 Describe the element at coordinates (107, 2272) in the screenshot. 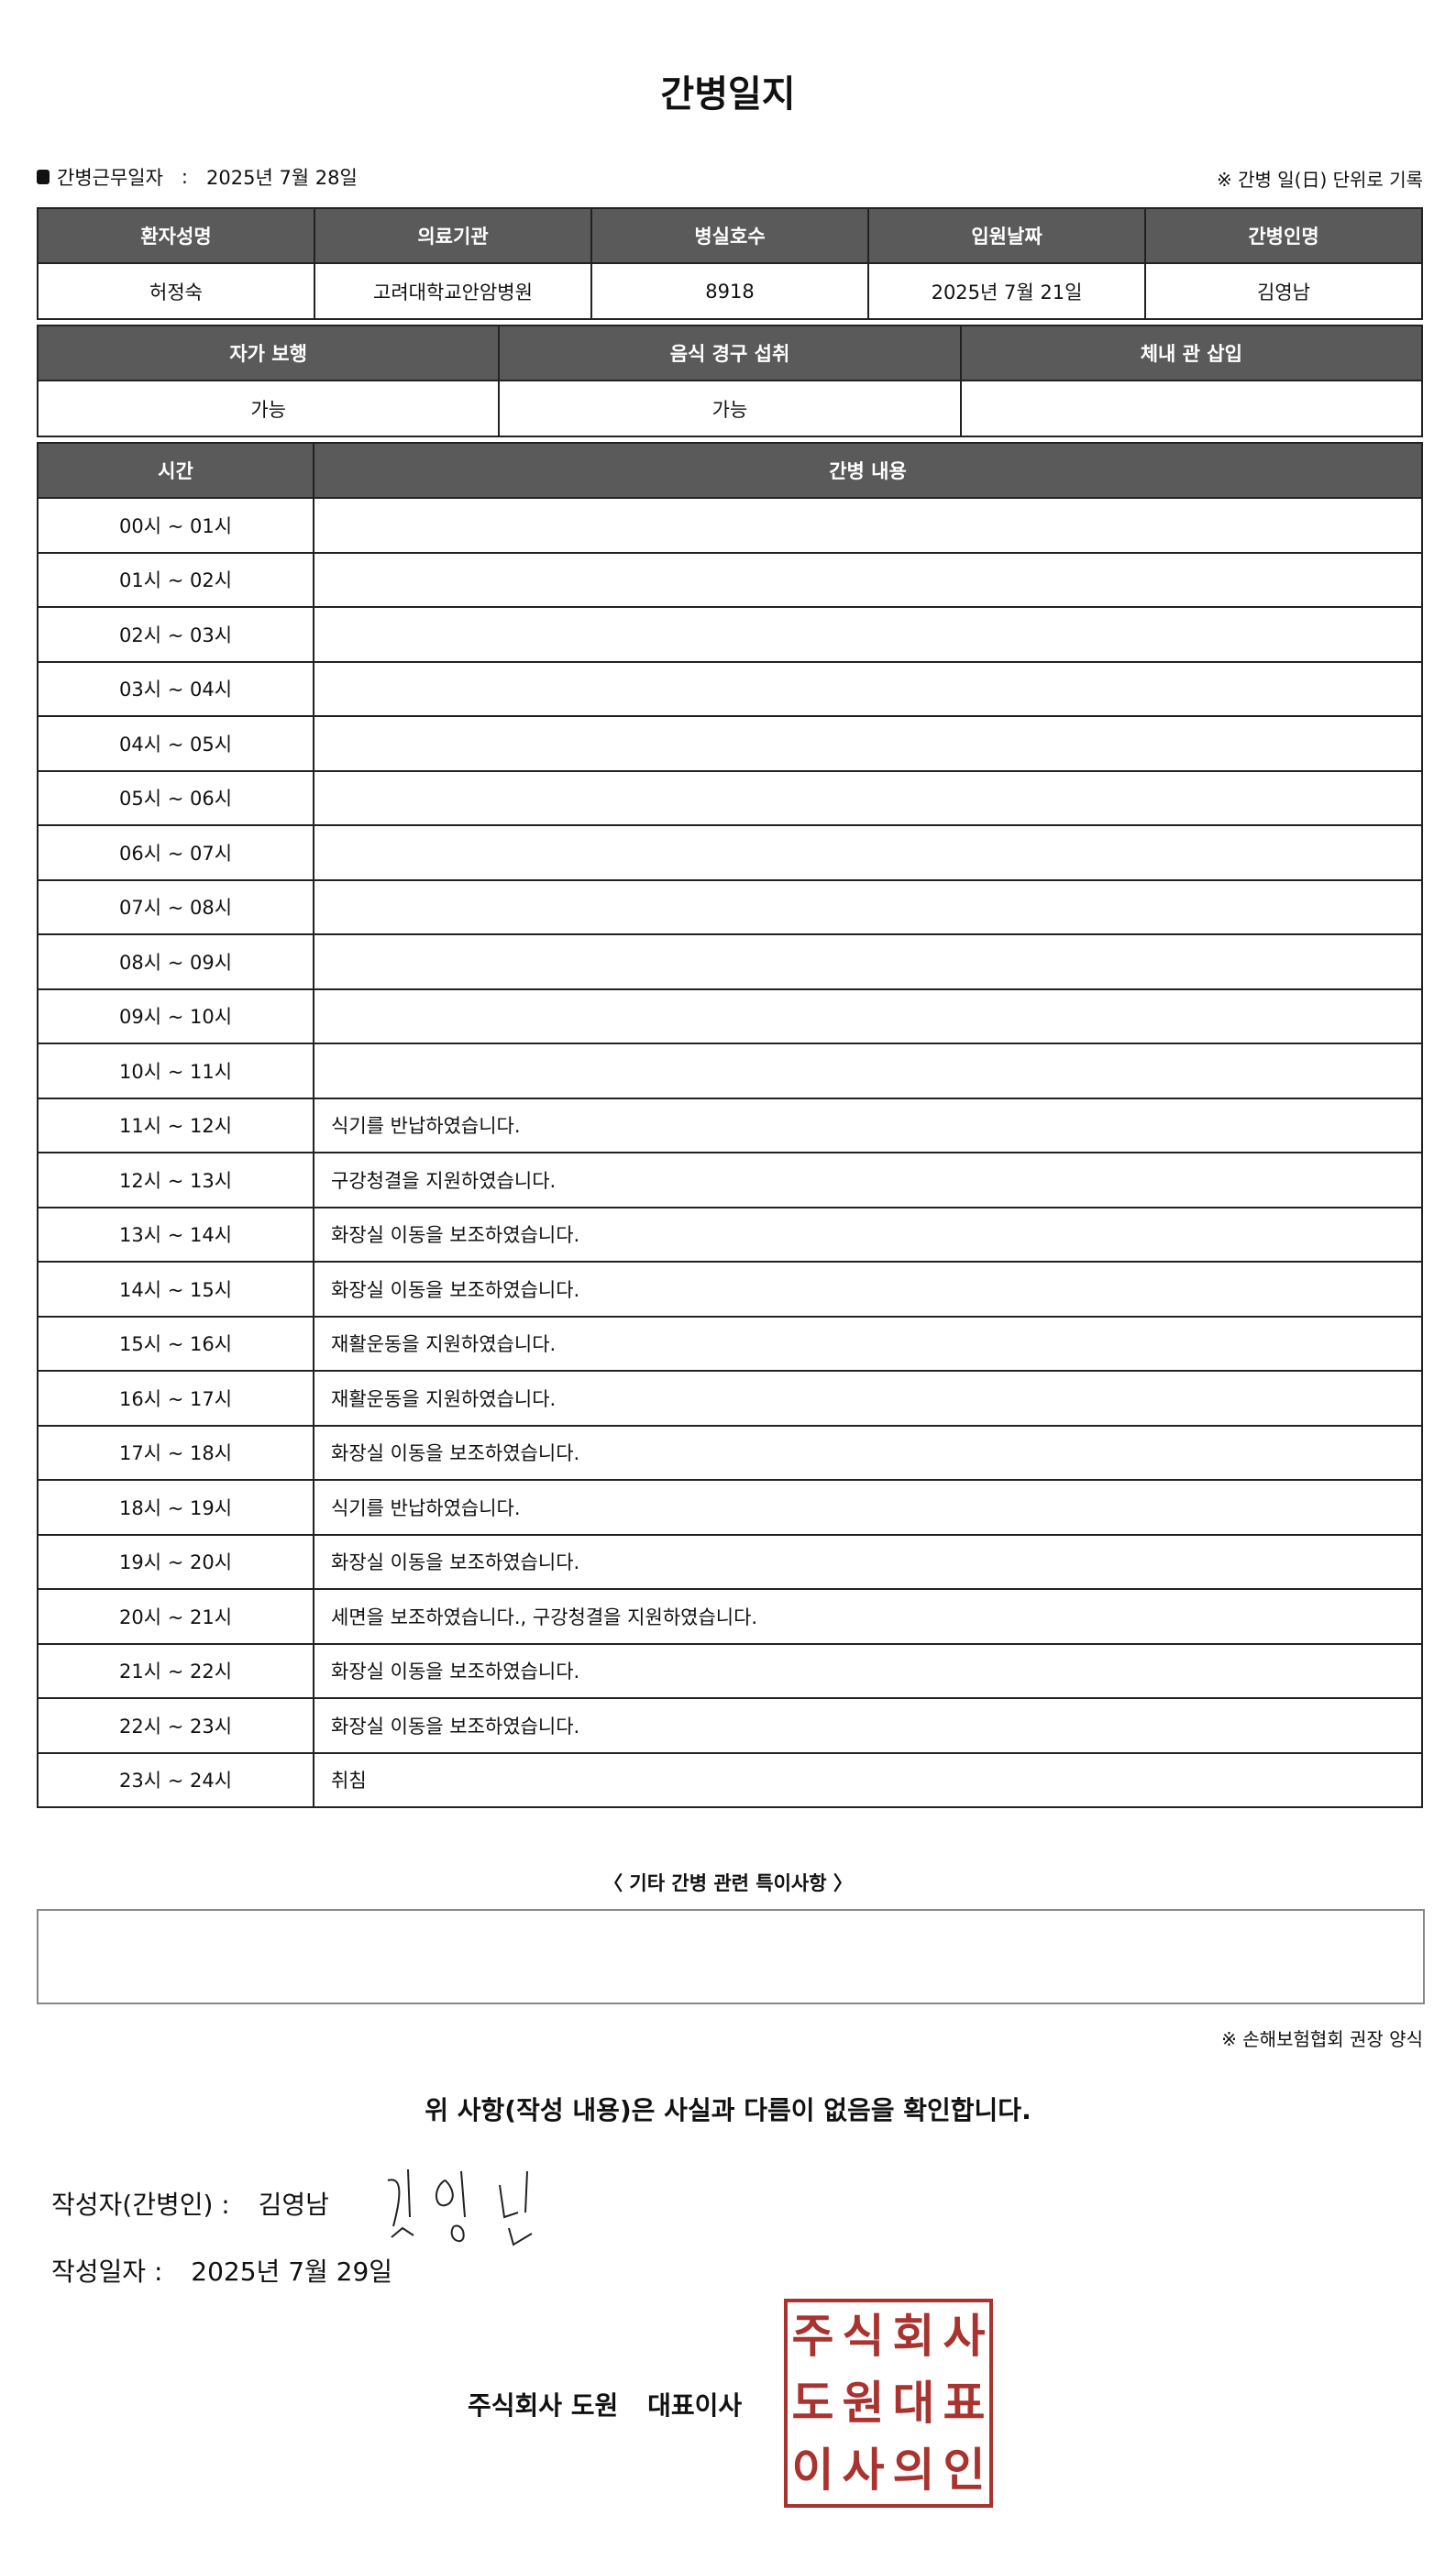

I see `written-date-label: 작성일자 :` at that location.